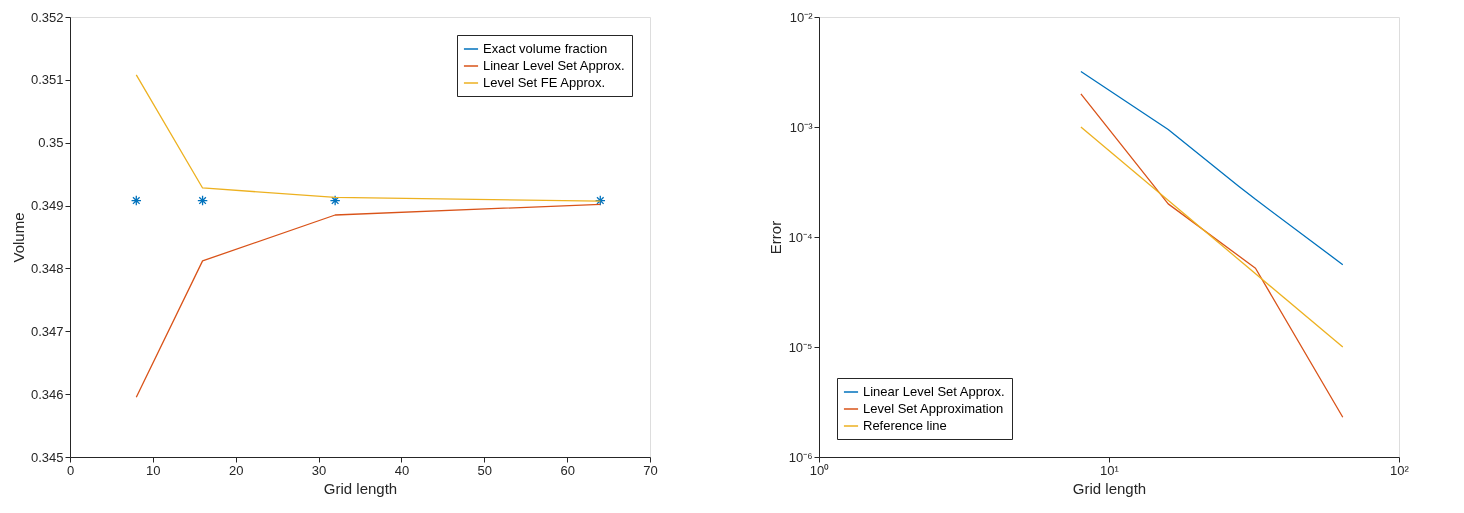 The image size is (1464, 513). What do you see at coordinates (153, 470) in the screenshot?
I see `x-tick-label: 10` at bounding box center [153, 470].